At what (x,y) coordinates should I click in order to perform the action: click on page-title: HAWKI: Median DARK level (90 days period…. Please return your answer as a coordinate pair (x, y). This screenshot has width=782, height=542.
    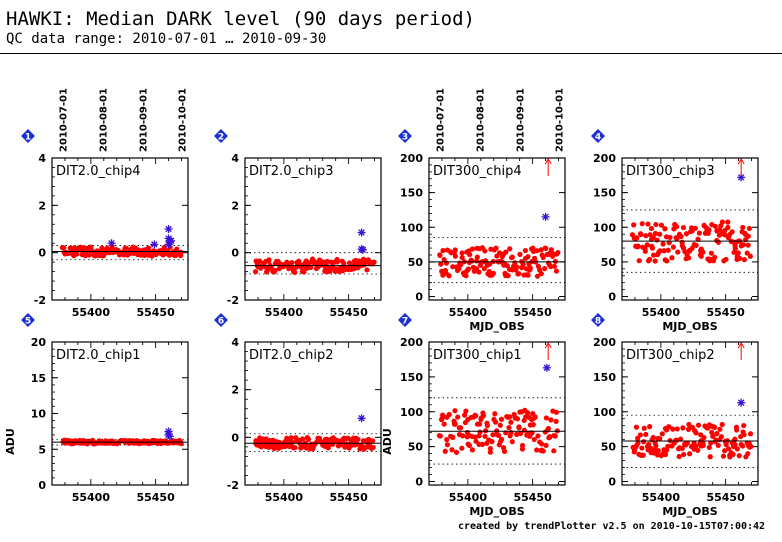
    Looking at the image, I should click on (240, 19).